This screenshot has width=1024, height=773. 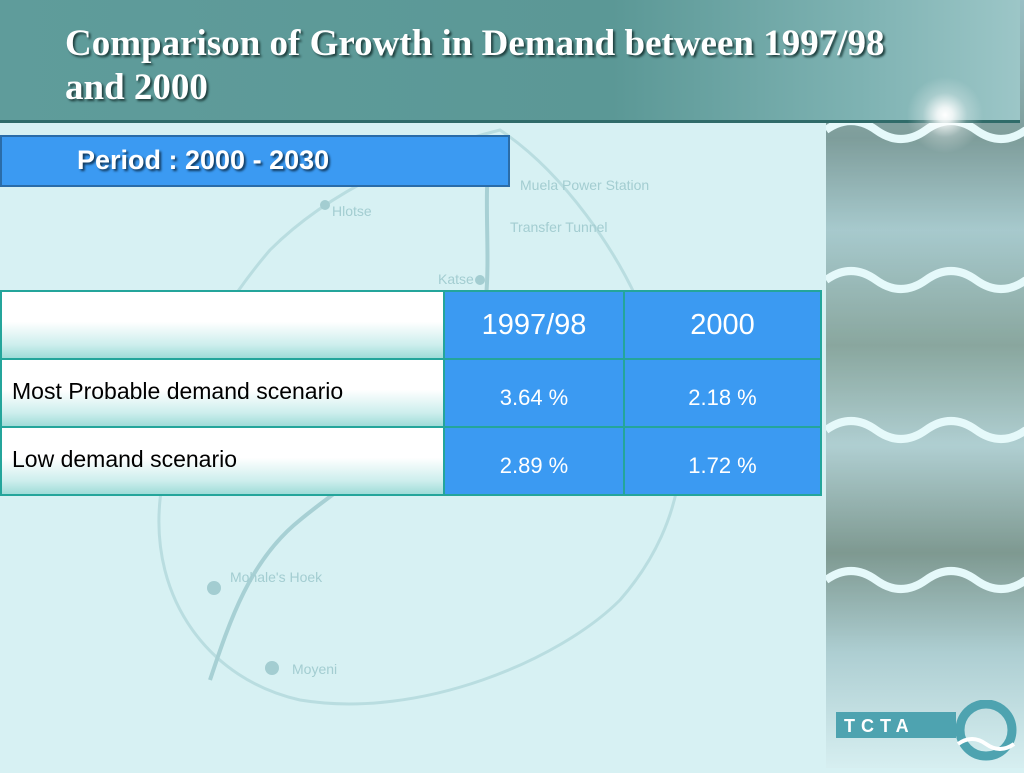 I want to click on map-label-katse: Katse, so click(x=456, y=279).